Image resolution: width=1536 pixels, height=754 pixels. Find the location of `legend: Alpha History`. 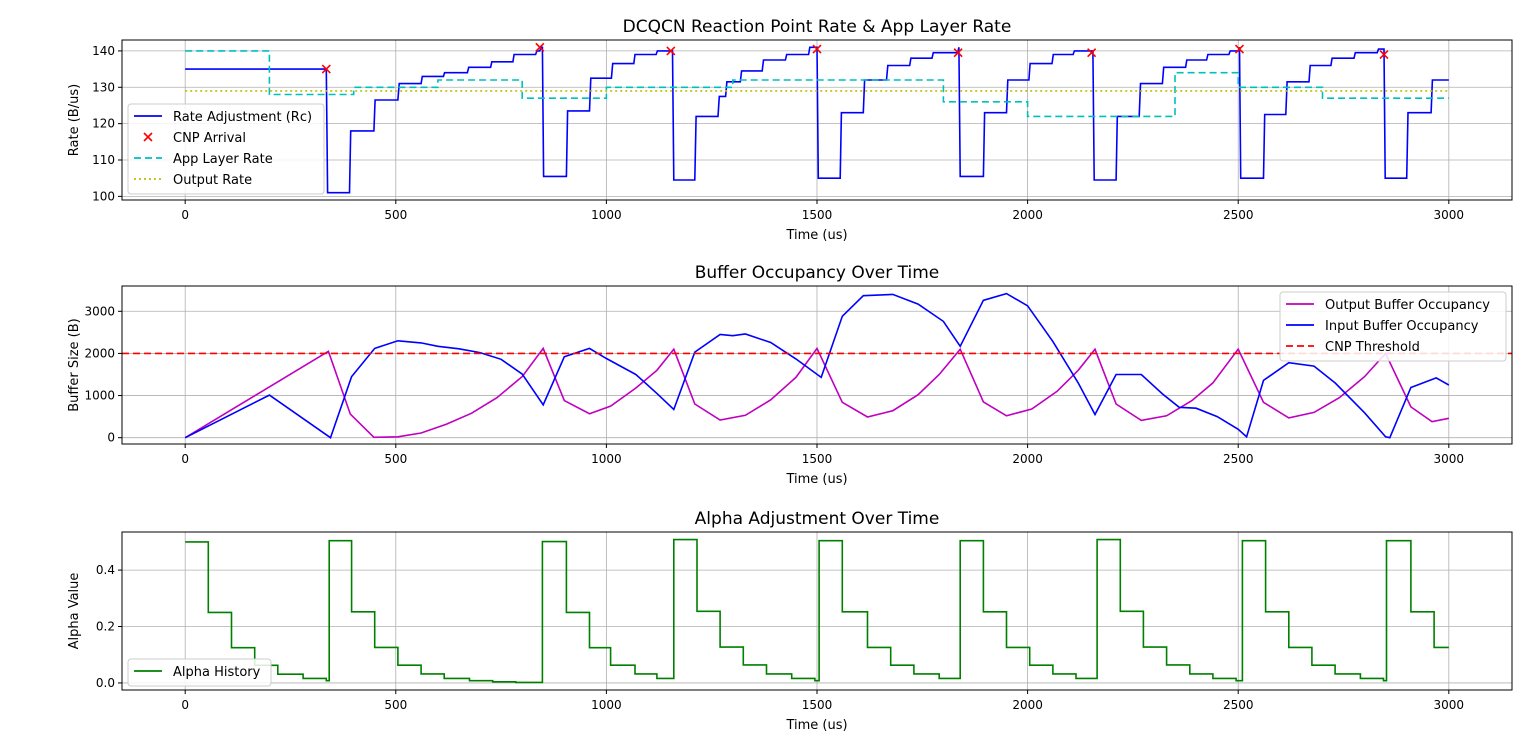

legend: Alpha History is located at coordinates (199, 672).